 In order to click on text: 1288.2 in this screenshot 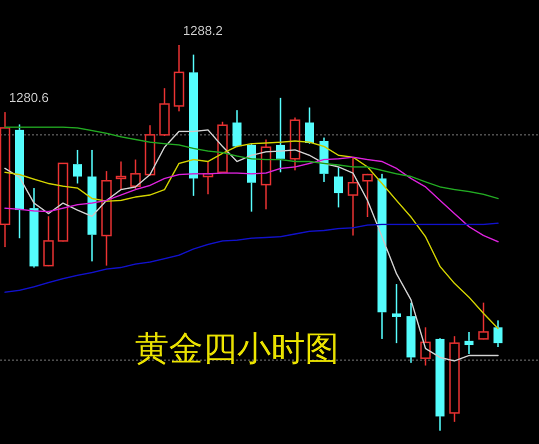, I will do `click(203, 30)`.